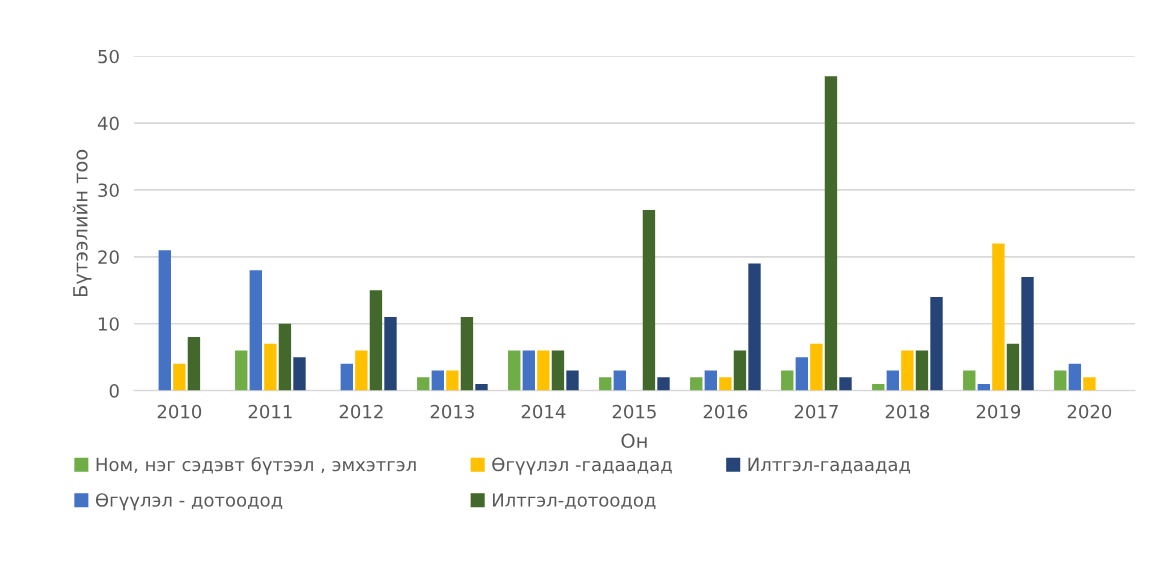  What do you see at coordinates (1089, 411) in the screenshot?
I see `x-tick-label: 2020` at bounding box center [1089, 411].